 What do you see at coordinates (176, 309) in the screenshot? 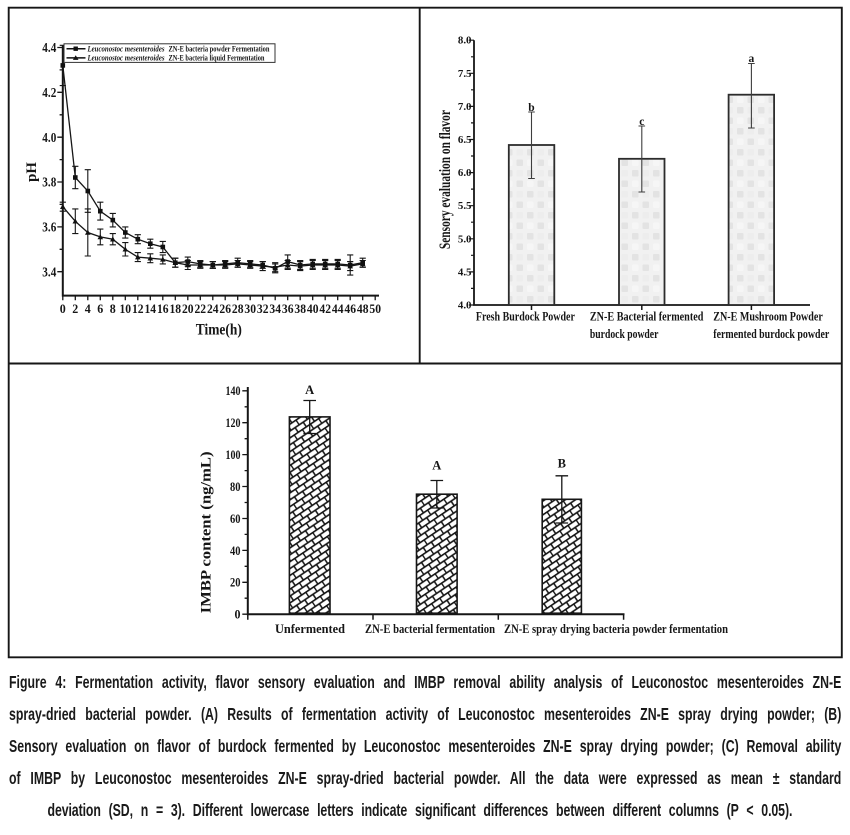
I see `svg-text: 18` at bounding box center [176, 309].